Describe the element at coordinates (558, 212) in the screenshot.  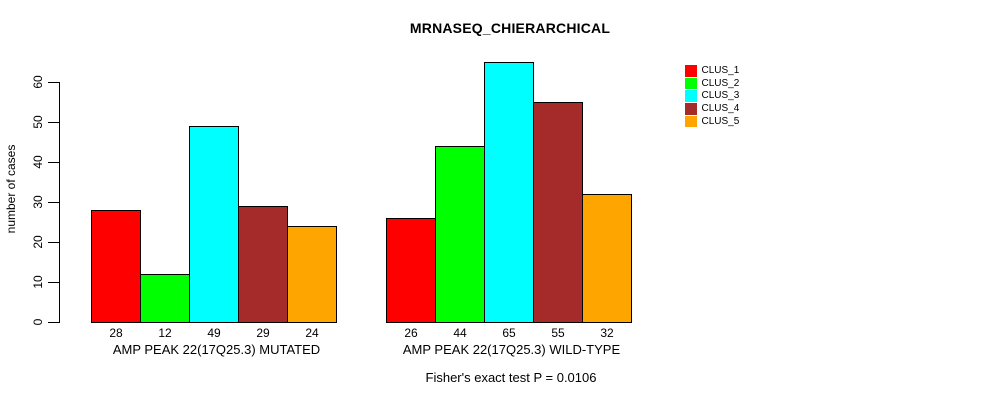
I see `bar-clus_4-group2` at that location.